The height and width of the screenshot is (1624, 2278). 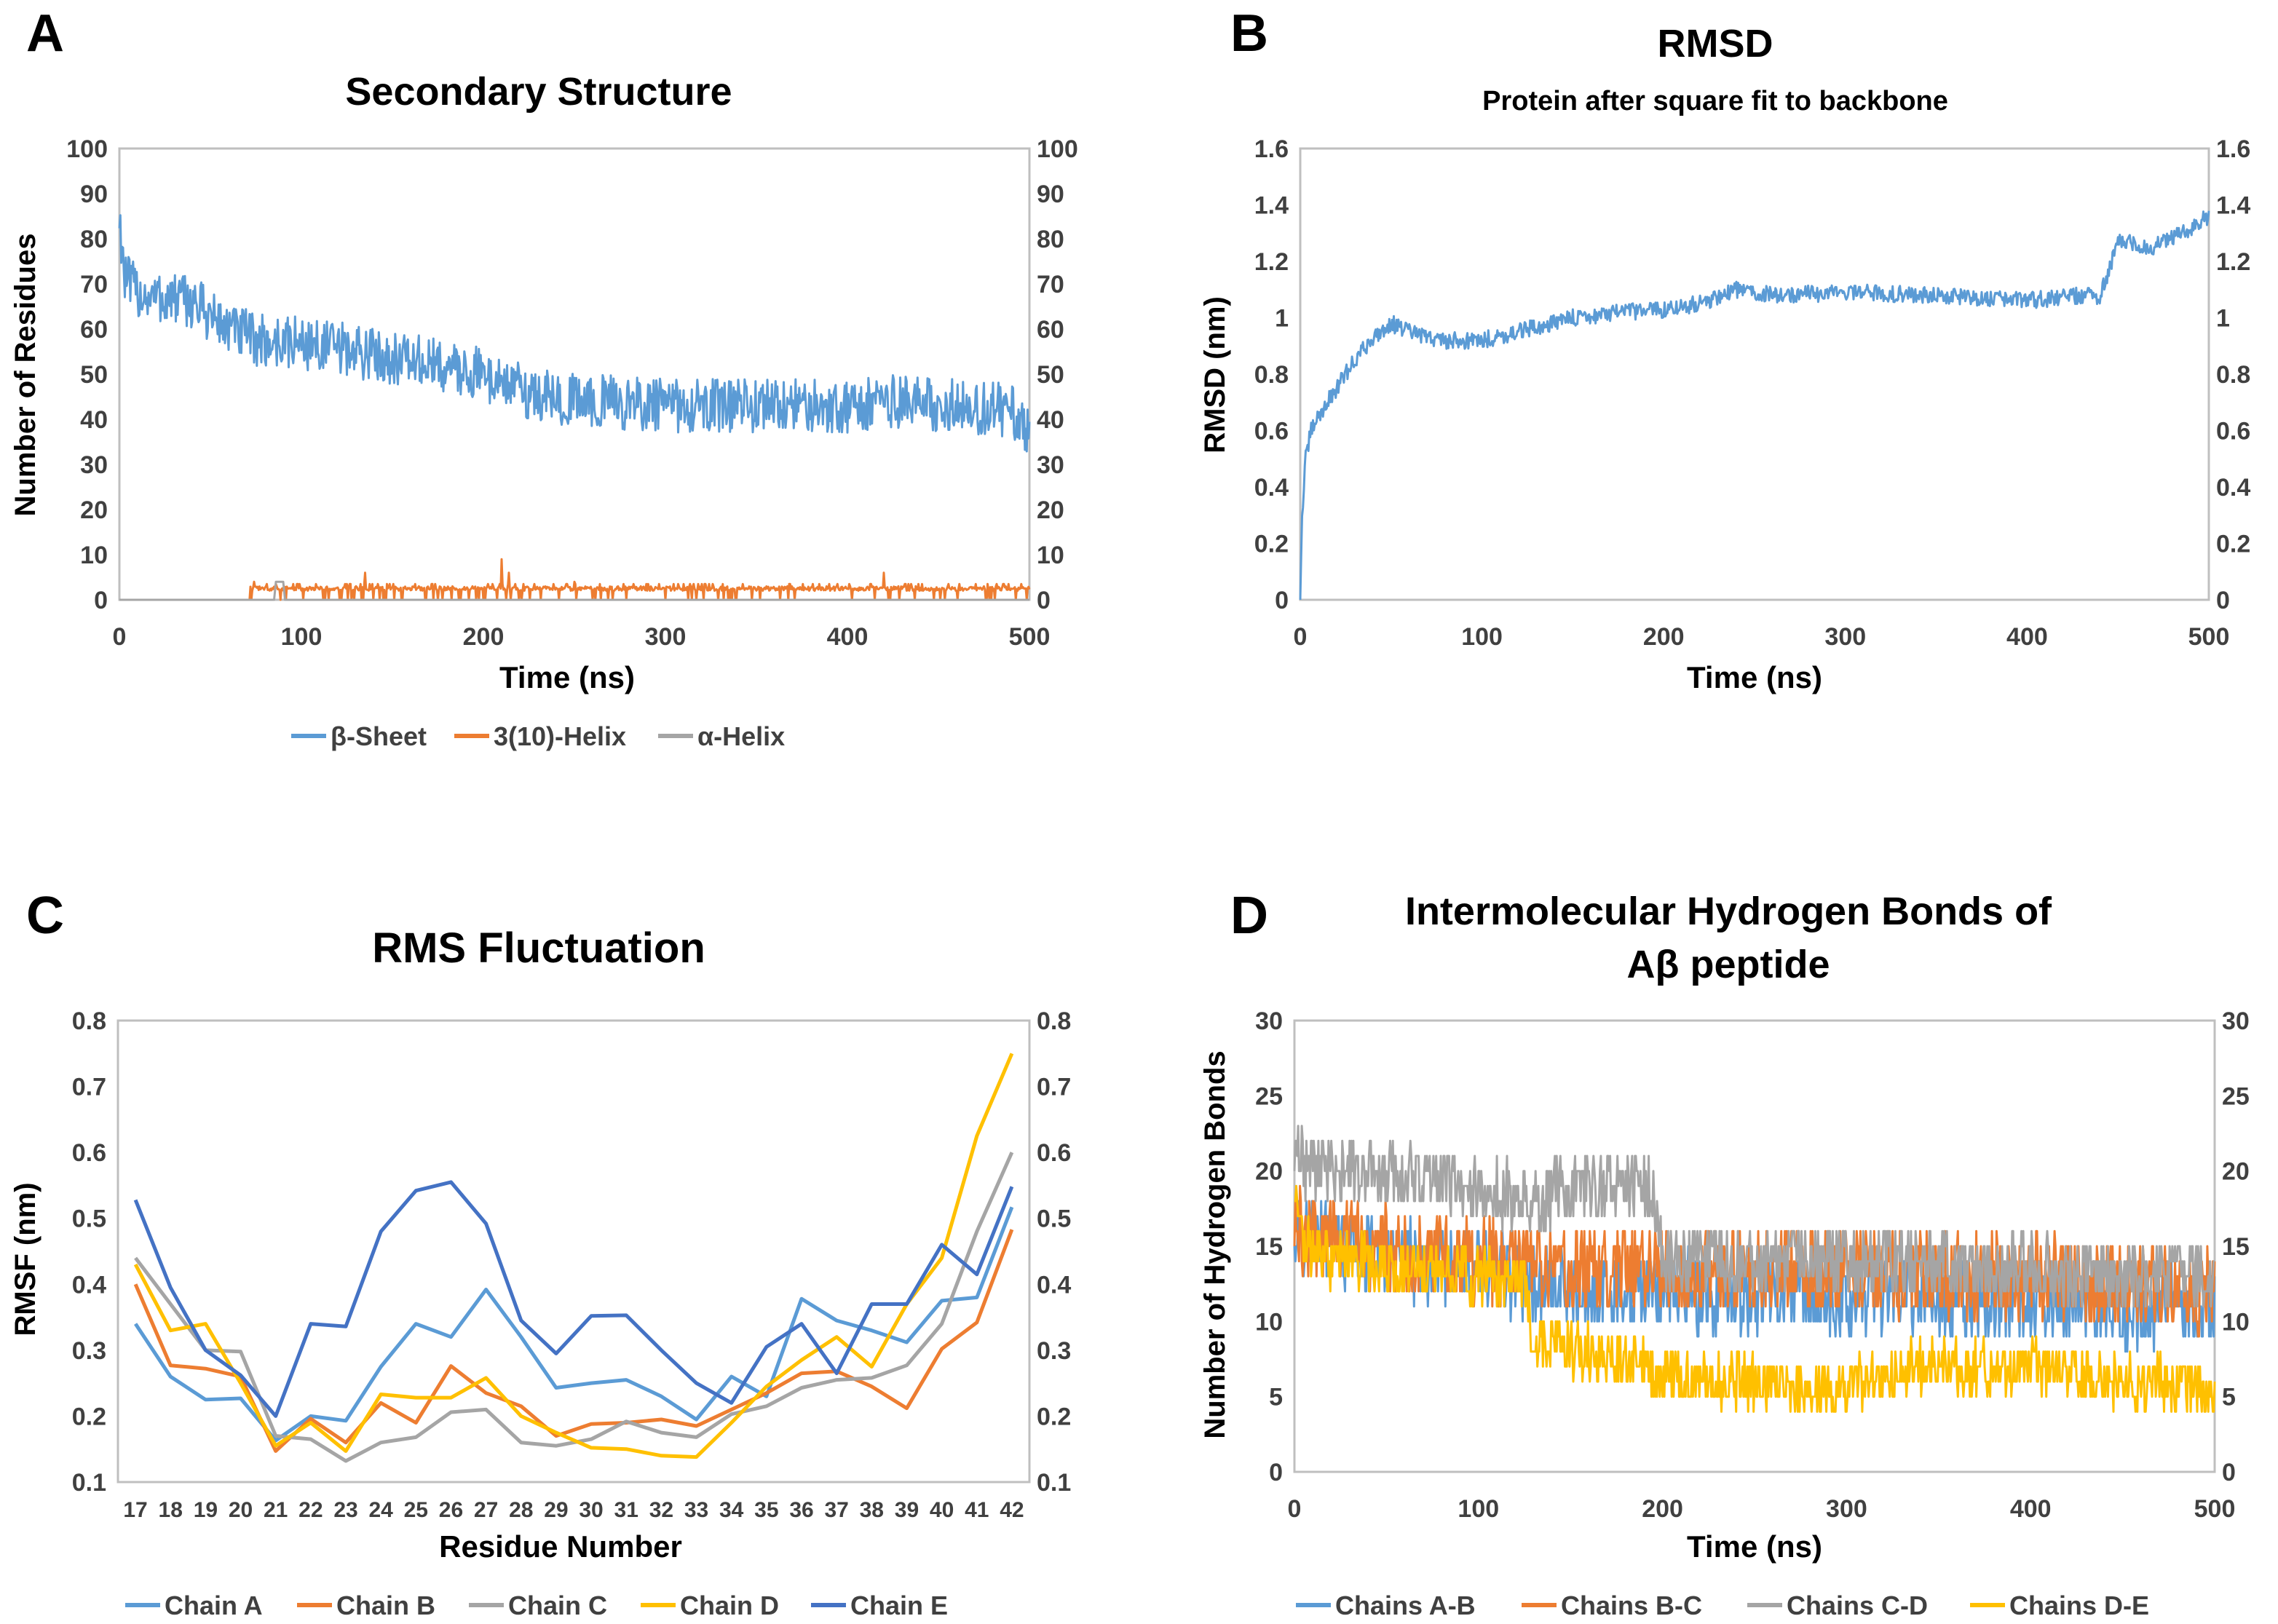 I want to click on chart-title-rmsd: RMSD, so click(x=1715, y=44).